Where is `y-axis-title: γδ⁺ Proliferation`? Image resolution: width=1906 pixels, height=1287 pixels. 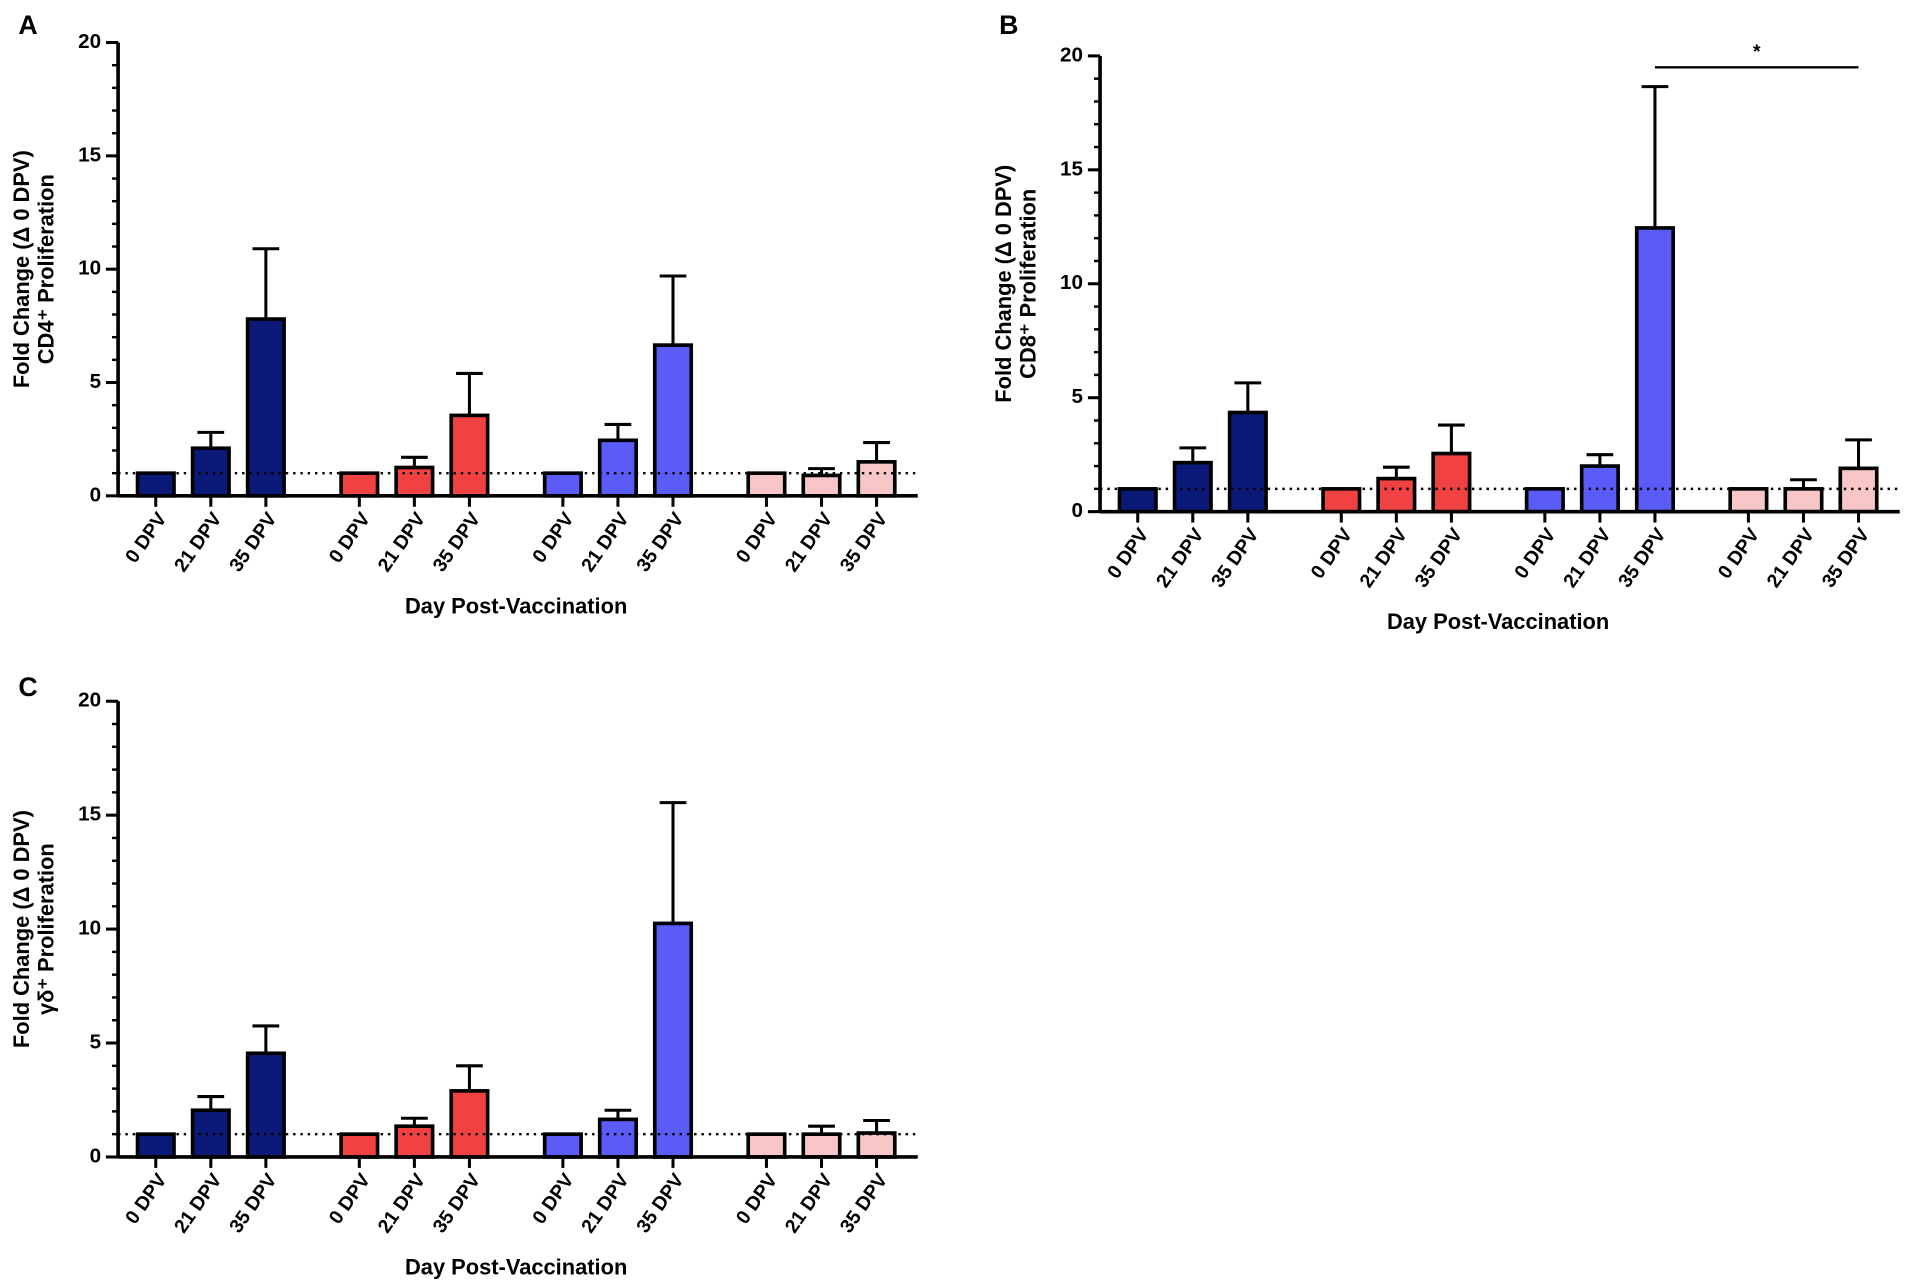
y-axis-title: γδ⁺ Proliferation is located at coordinates (45, 929).